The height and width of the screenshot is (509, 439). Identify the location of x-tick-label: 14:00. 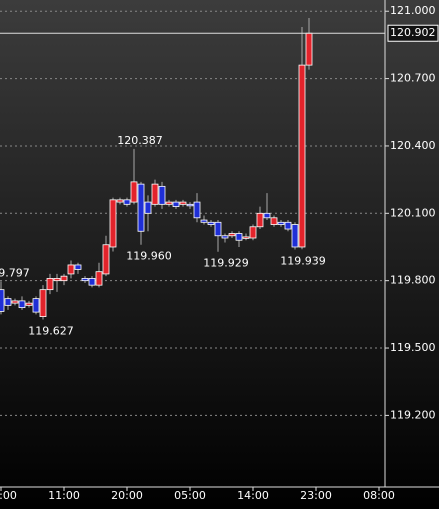
(253, 495).